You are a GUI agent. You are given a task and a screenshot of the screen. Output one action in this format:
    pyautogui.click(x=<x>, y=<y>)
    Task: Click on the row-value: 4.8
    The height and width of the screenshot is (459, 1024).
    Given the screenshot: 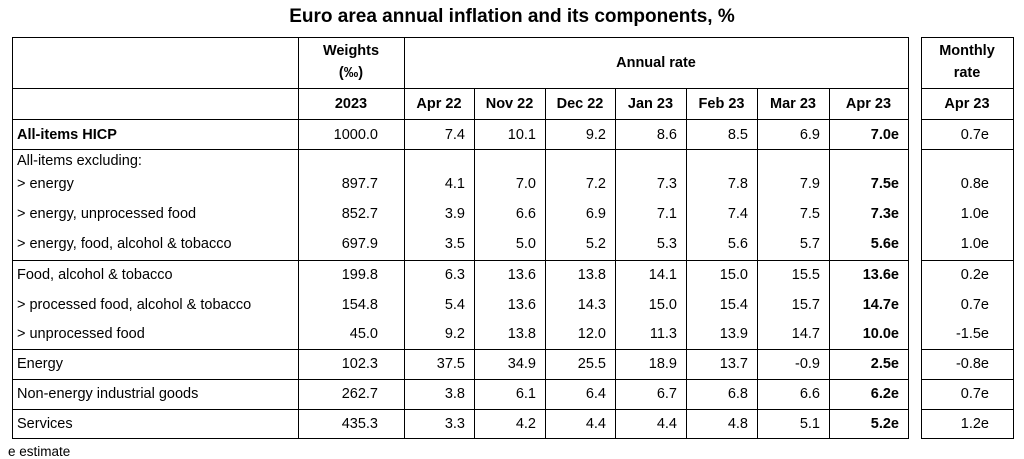 What is the action you would take?
    pyautogui.click(x=737, y=424)
    